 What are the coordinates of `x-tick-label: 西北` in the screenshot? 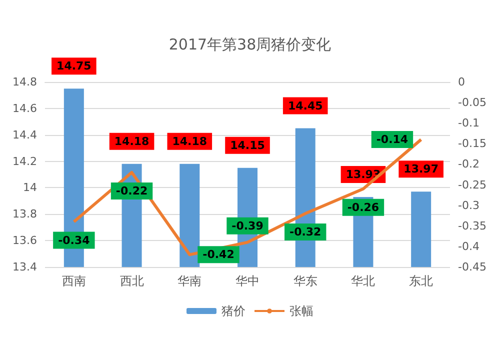 It's located at (132, 281).